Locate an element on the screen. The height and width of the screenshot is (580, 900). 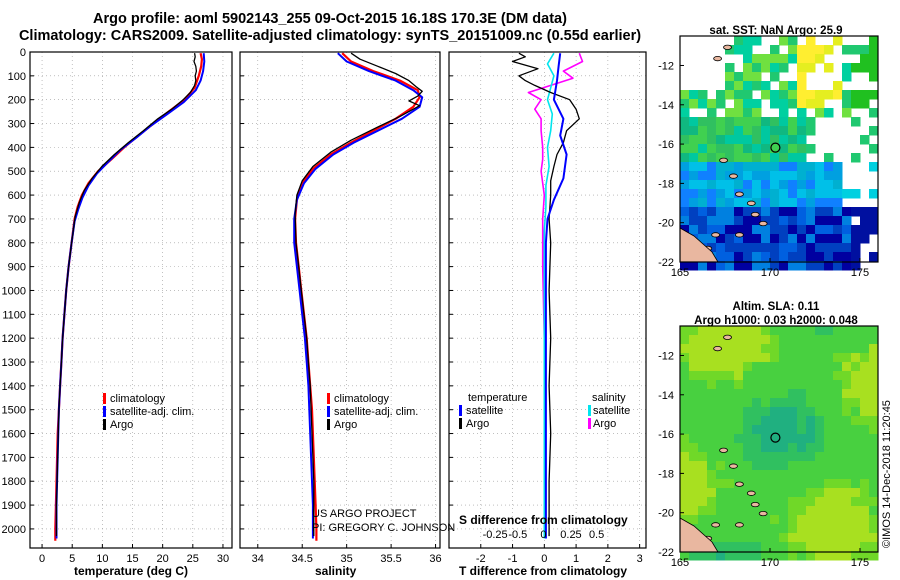
diff-right-legend-swatch is located at coordinates (589, 410).